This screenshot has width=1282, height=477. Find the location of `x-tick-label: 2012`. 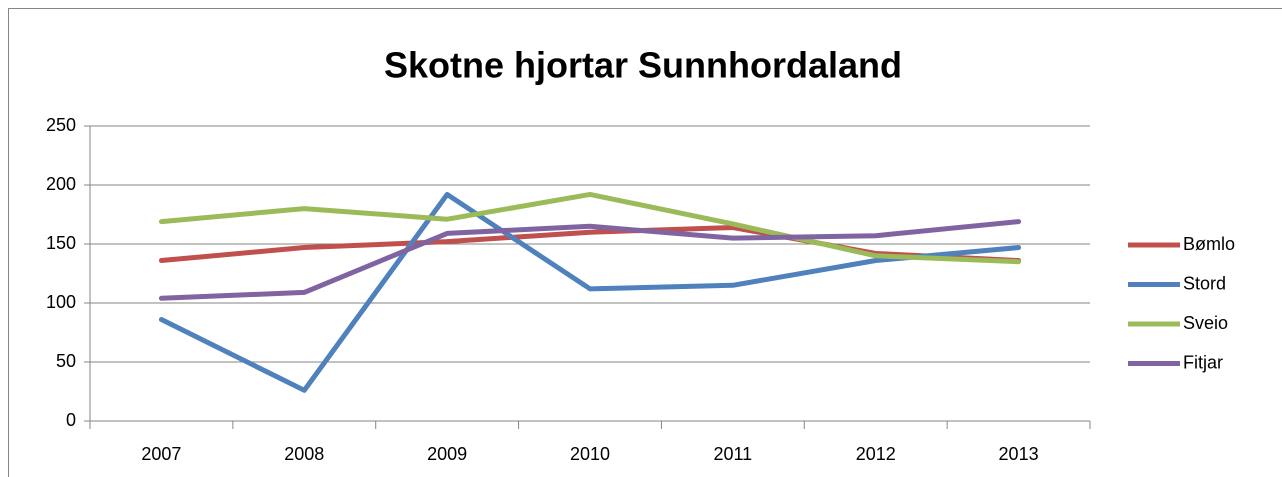

x-tick-label: 2012 is located at coordinates (876, 454).